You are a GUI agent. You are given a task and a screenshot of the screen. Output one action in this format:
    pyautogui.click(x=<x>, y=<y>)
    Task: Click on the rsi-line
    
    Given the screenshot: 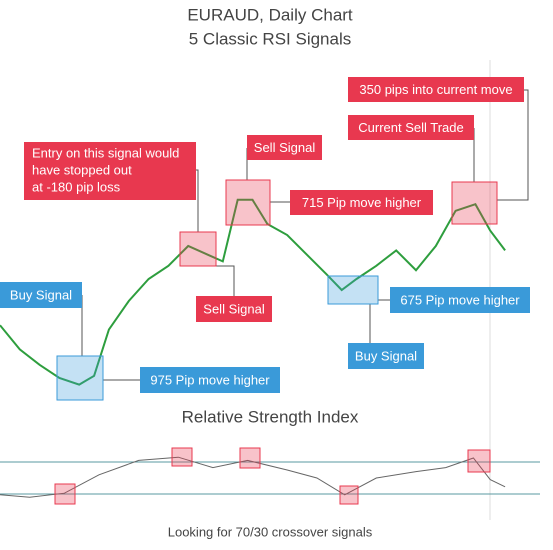 What is the action you would take?
    pyautogui.click(x=253, y=477)
    